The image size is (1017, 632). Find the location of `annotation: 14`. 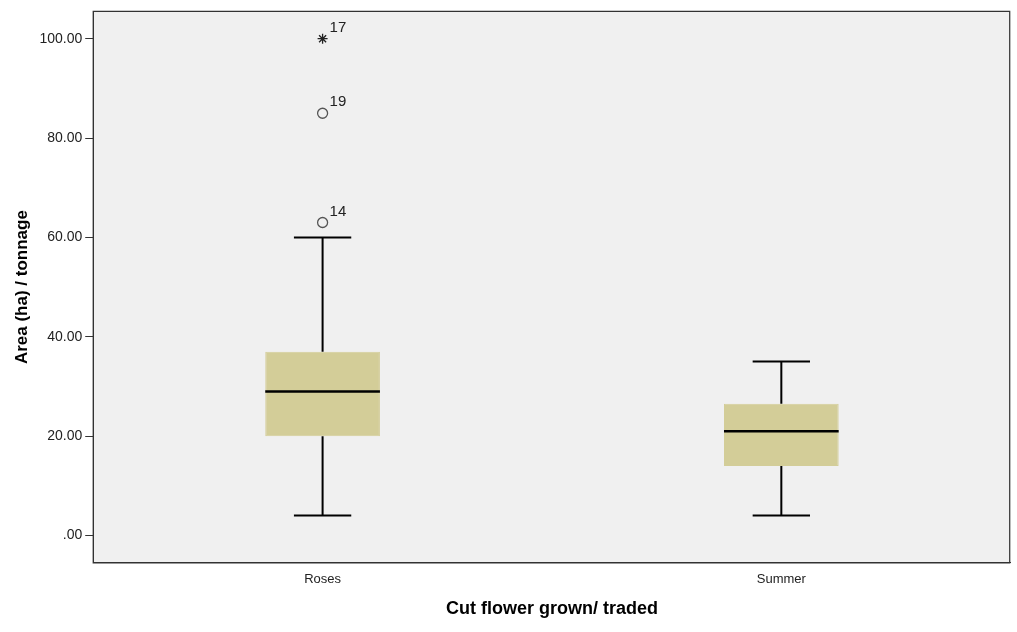

annotation: 14 is located at coordinates (338, 210).